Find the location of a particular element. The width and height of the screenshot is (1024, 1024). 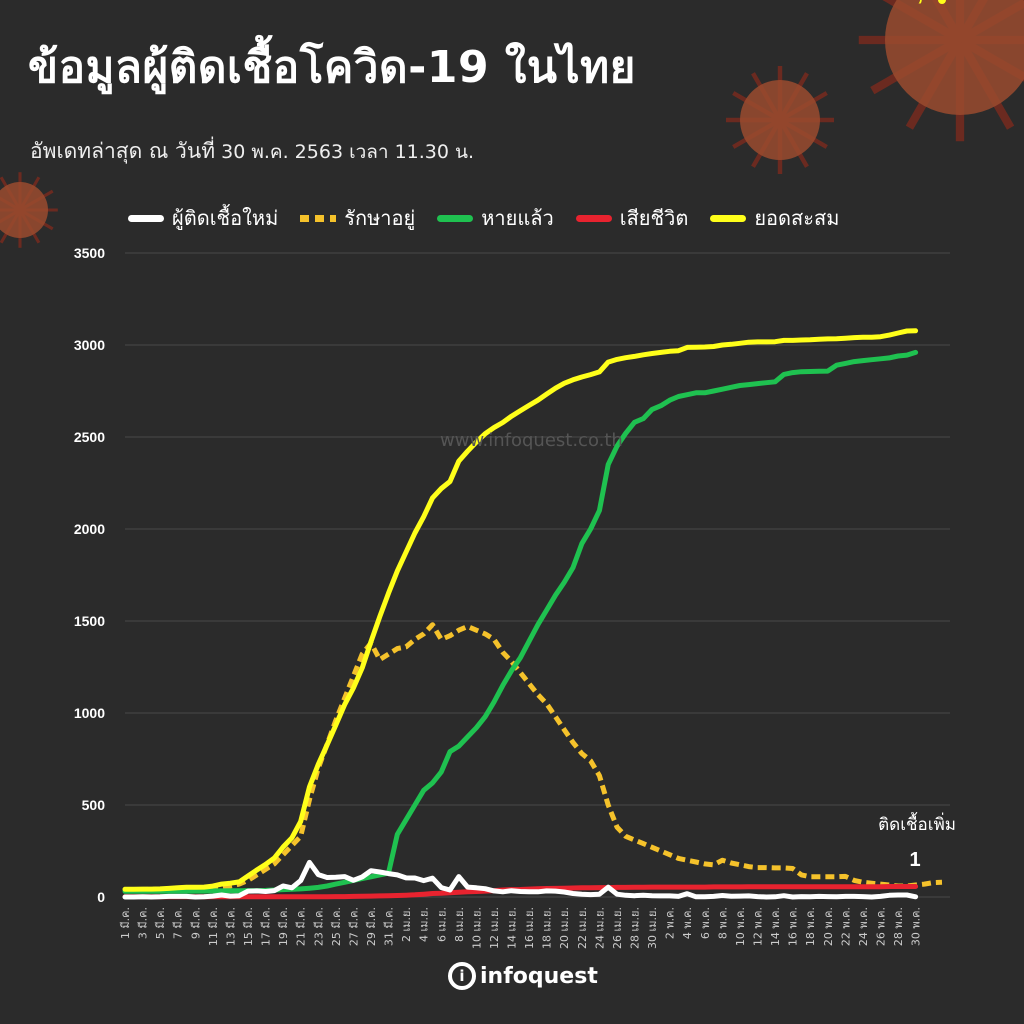

x-tick-label: 28 เม.ย. is located at coordinates (635, 928).